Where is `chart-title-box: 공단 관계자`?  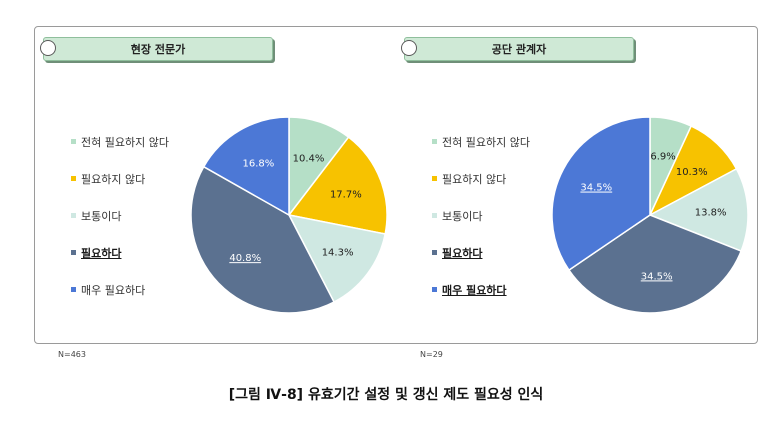 chart-title-box: 공단 관계자 is located at coordinates (517, 49).